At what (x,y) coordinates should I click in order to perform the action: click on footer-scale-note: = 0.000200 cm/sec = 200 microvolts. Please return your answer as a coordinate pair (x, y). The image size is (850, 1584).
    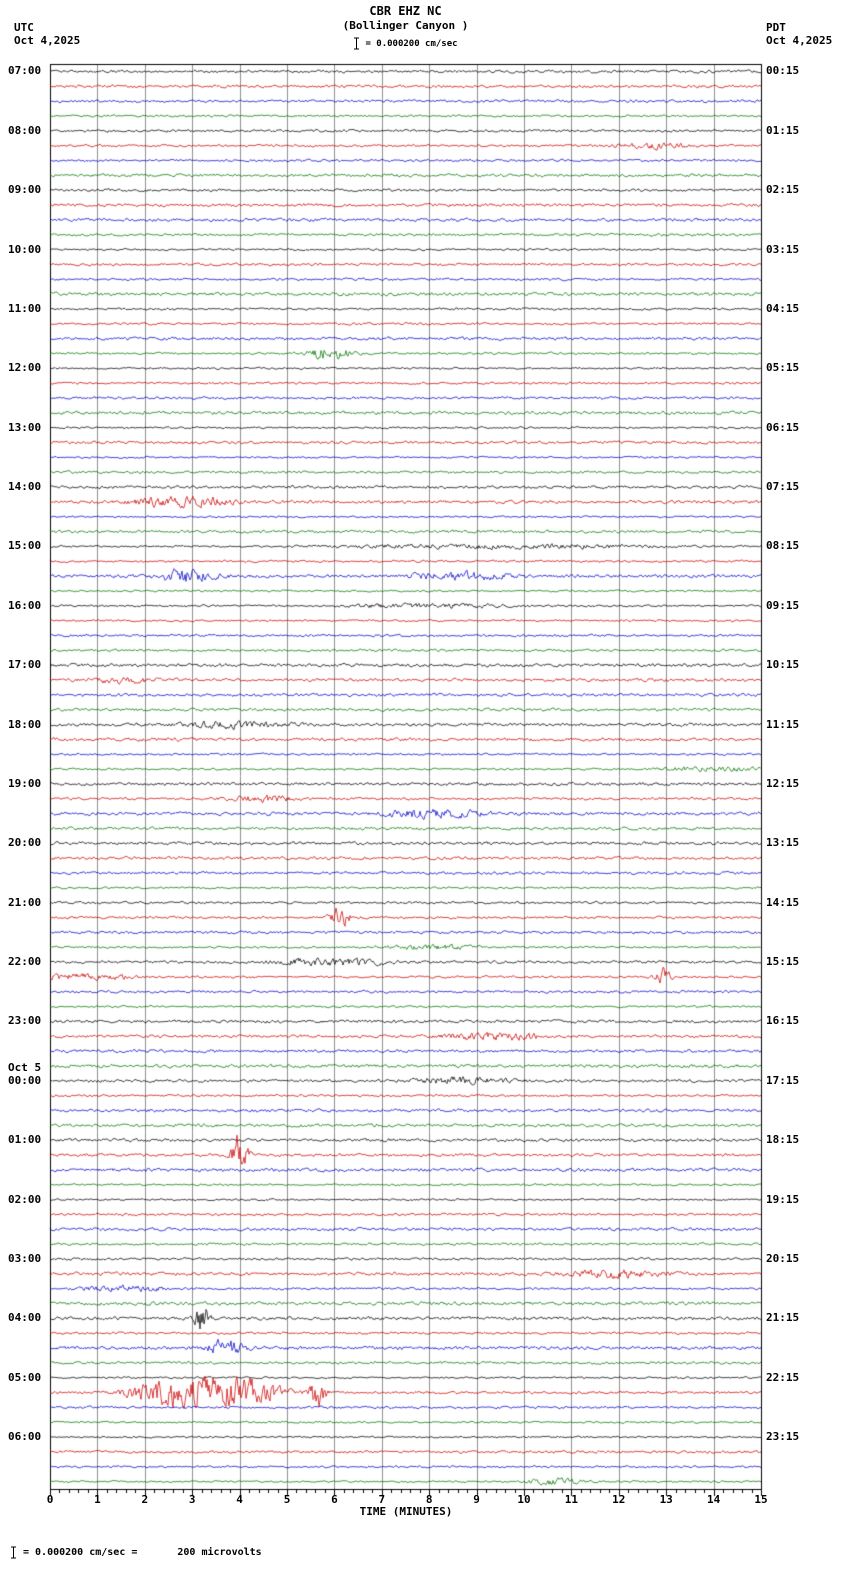
    Looking at the image, I should click on (136, 1552).